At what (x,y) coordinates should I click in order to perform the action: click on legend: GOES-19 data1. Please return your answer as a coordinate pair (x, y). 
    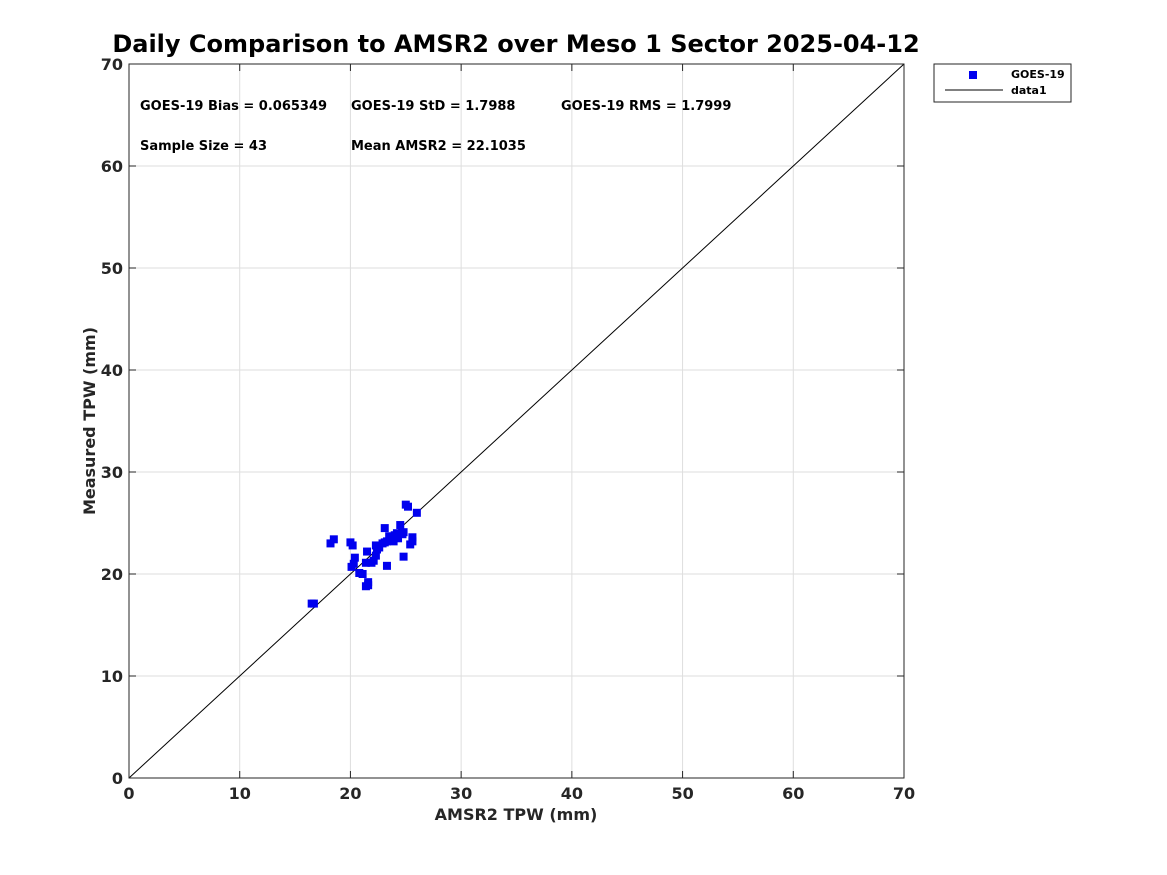
    Looking at the image, I should click on (1002, 83).